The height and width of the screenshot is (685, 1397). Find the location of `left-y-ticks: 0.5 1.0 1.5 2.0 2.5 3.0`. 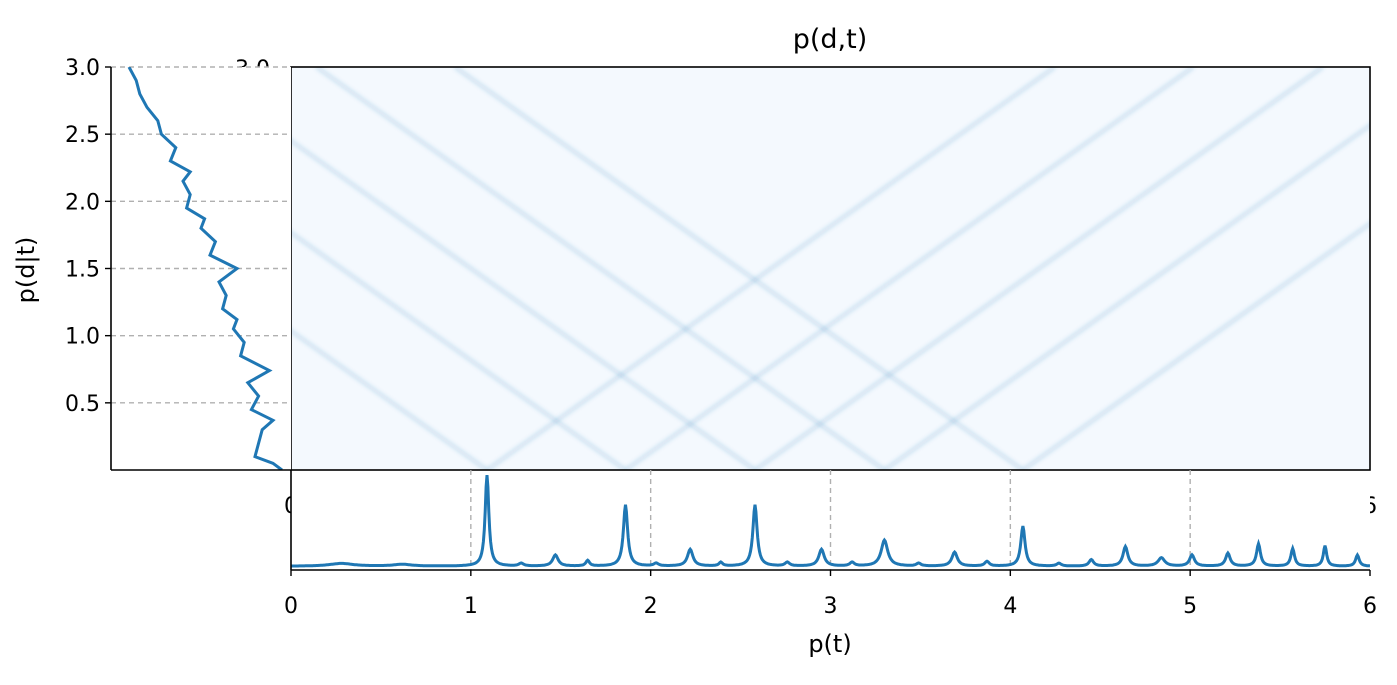

left-y-ticks: 0.5 1.0 1.5 2.0 2.5 3.0 is located at coordinates (88, 236).